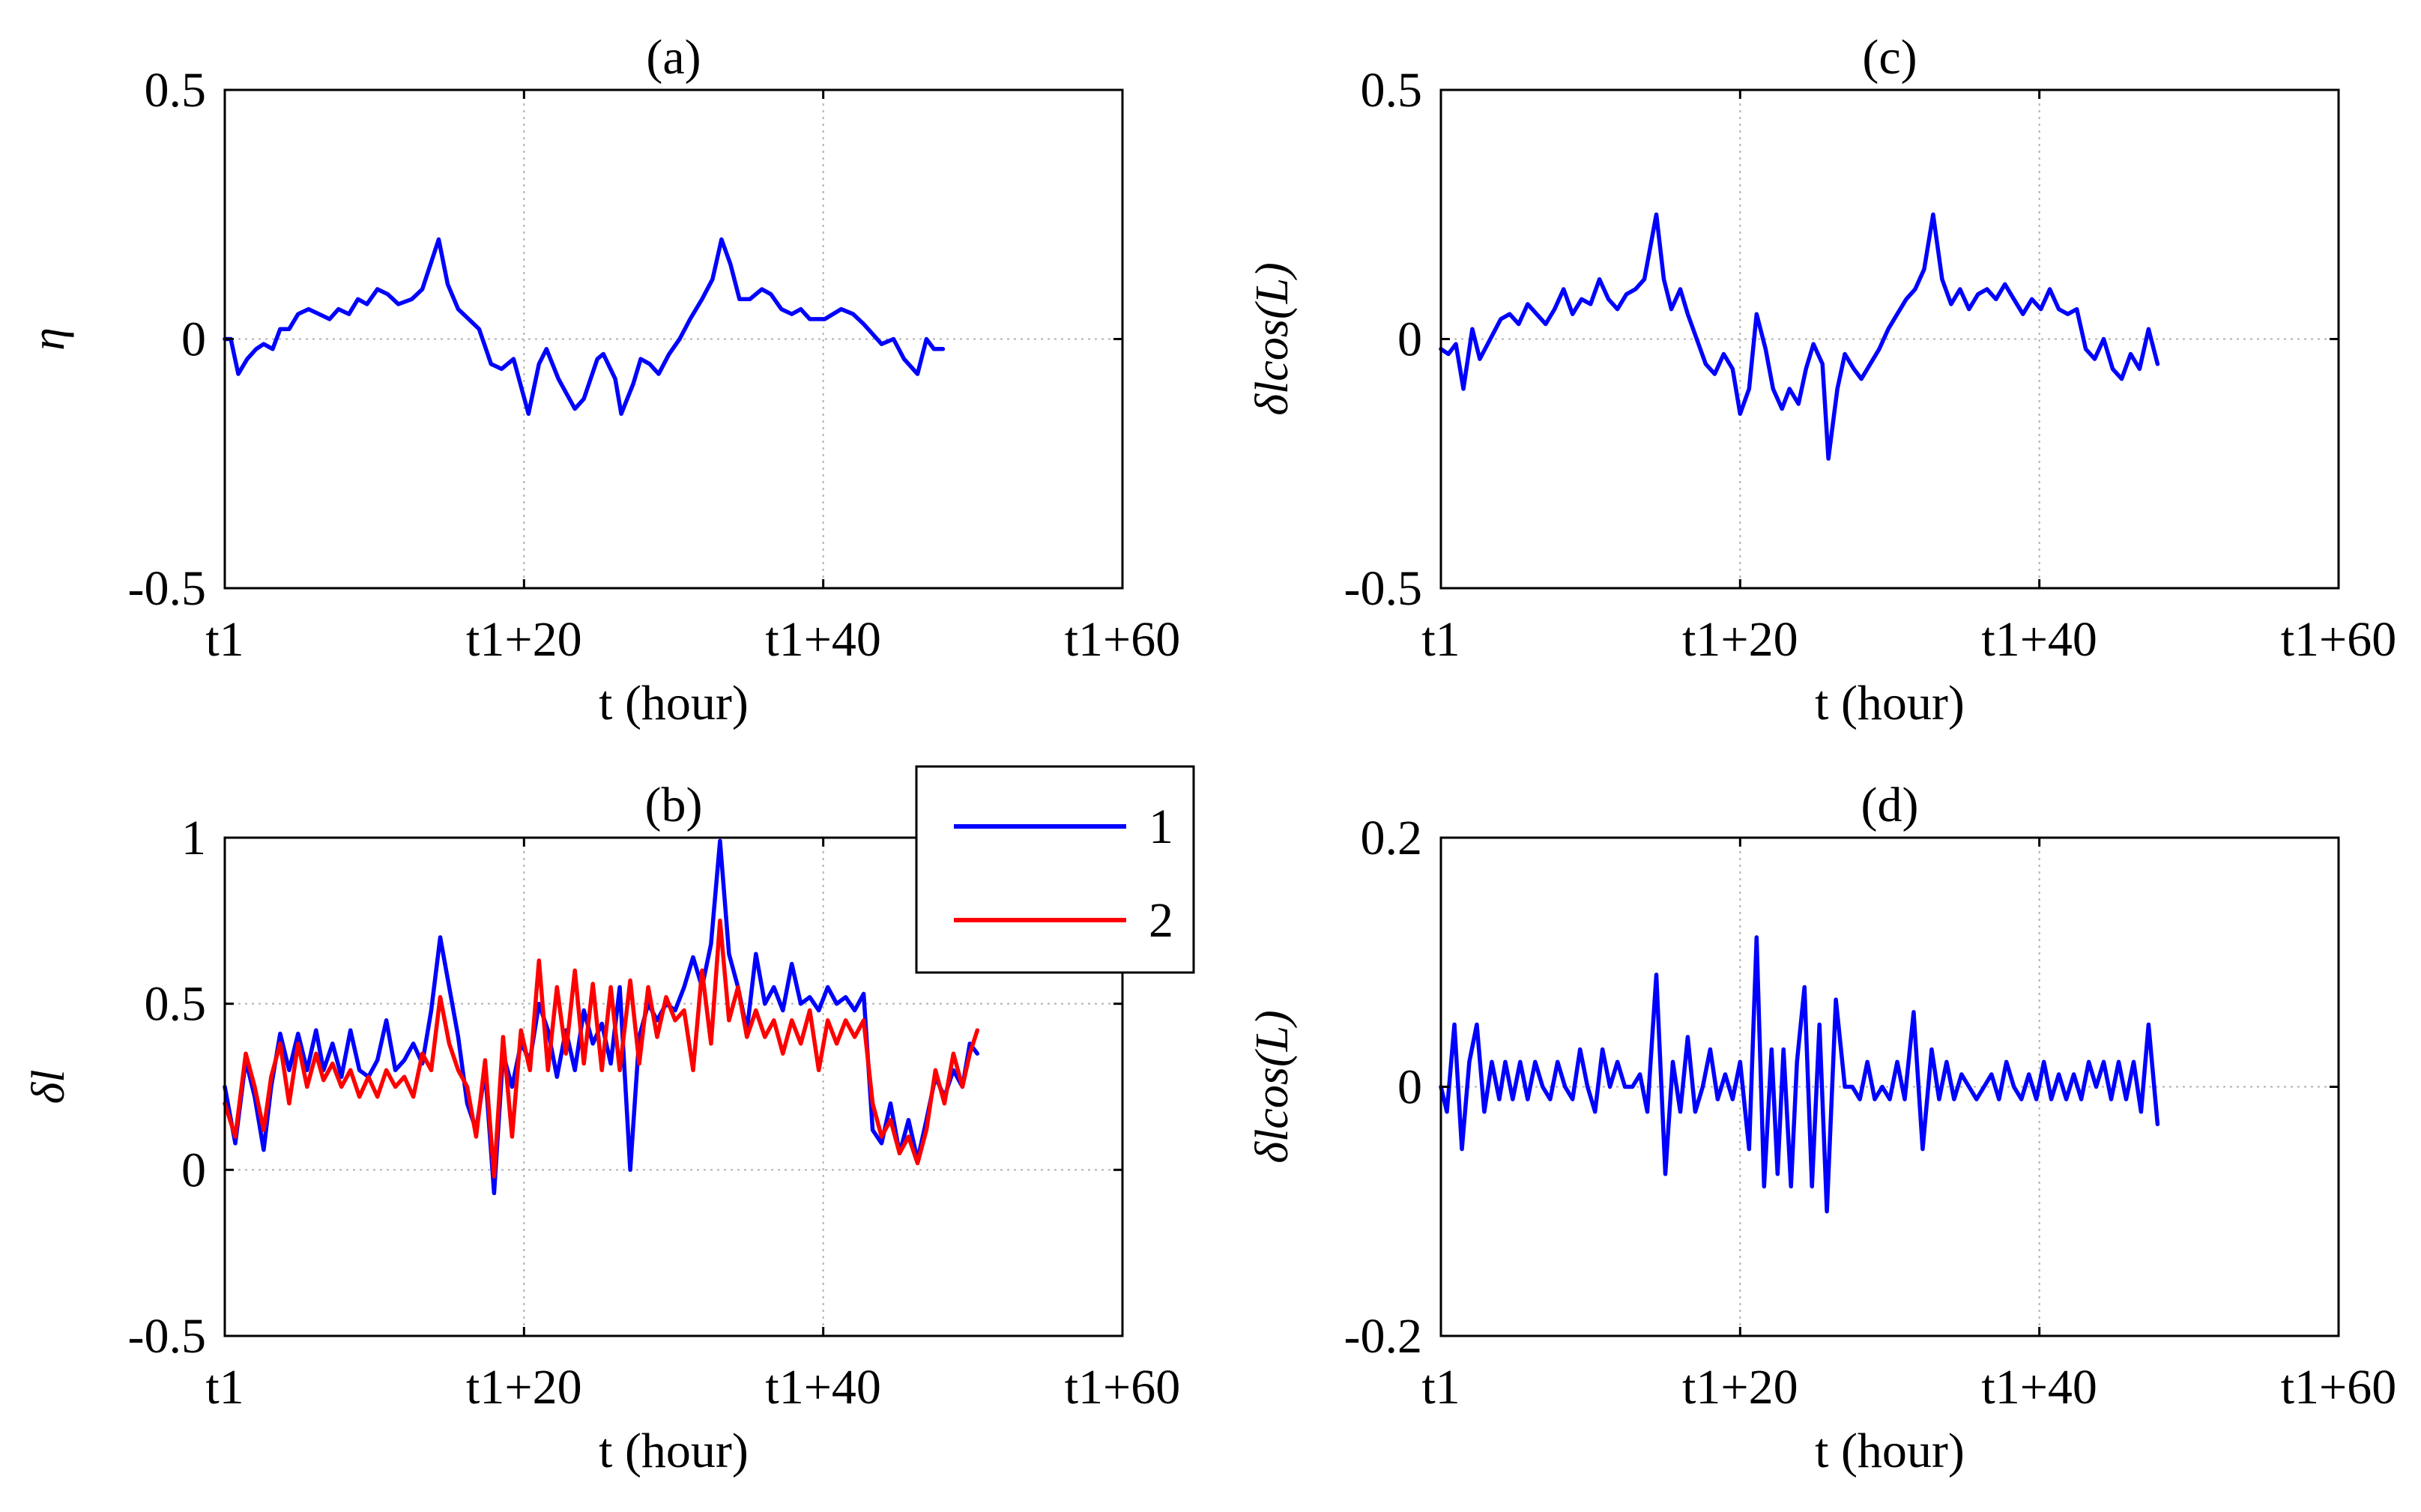 Image resolution: width=2421 pixels, height=1512 pixels. Describe the element at coordinates (225, 639) in the screenshot. I see `panel-a-xtick-label-0: t1` at that location.